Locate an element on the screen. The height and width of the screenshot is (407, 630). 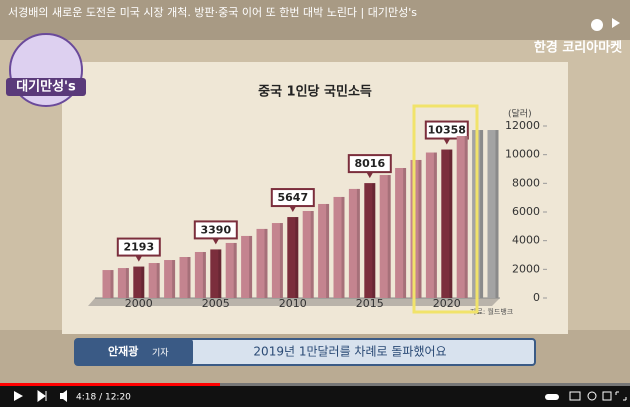
source: 자료: 월드뱅크 is located at coordinates (492, 311).